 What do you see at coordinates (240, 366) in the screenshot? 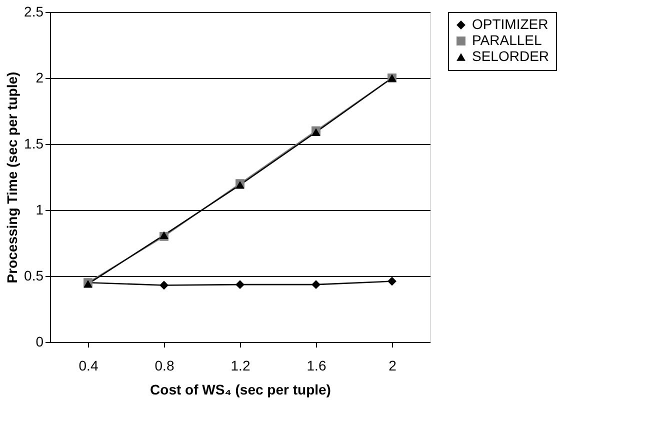
I see `x-tick-label: 1.2` at bounding box center [240, 366].